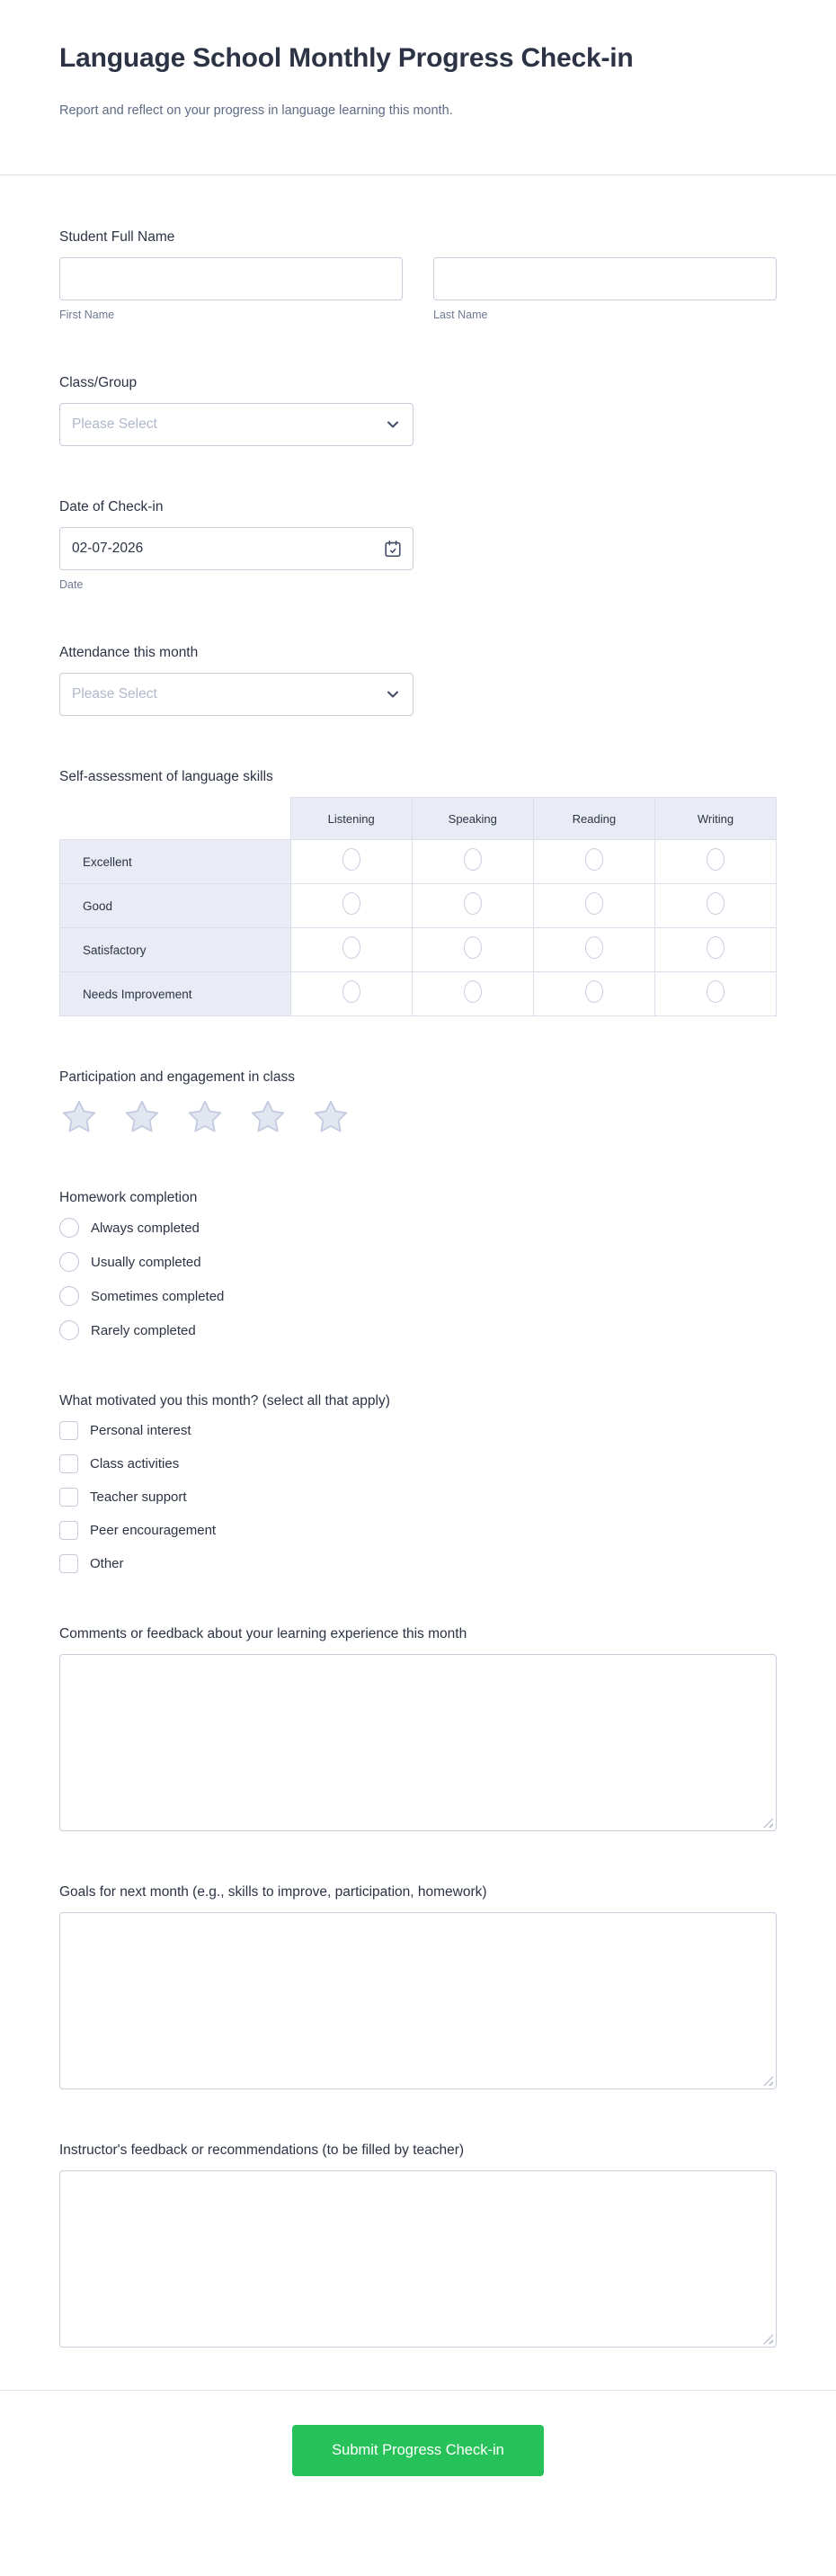  Describe the element at coordinates (418, 2450) in the screenshot. I see `submit-button: Submit Progress Check-in` at that location.